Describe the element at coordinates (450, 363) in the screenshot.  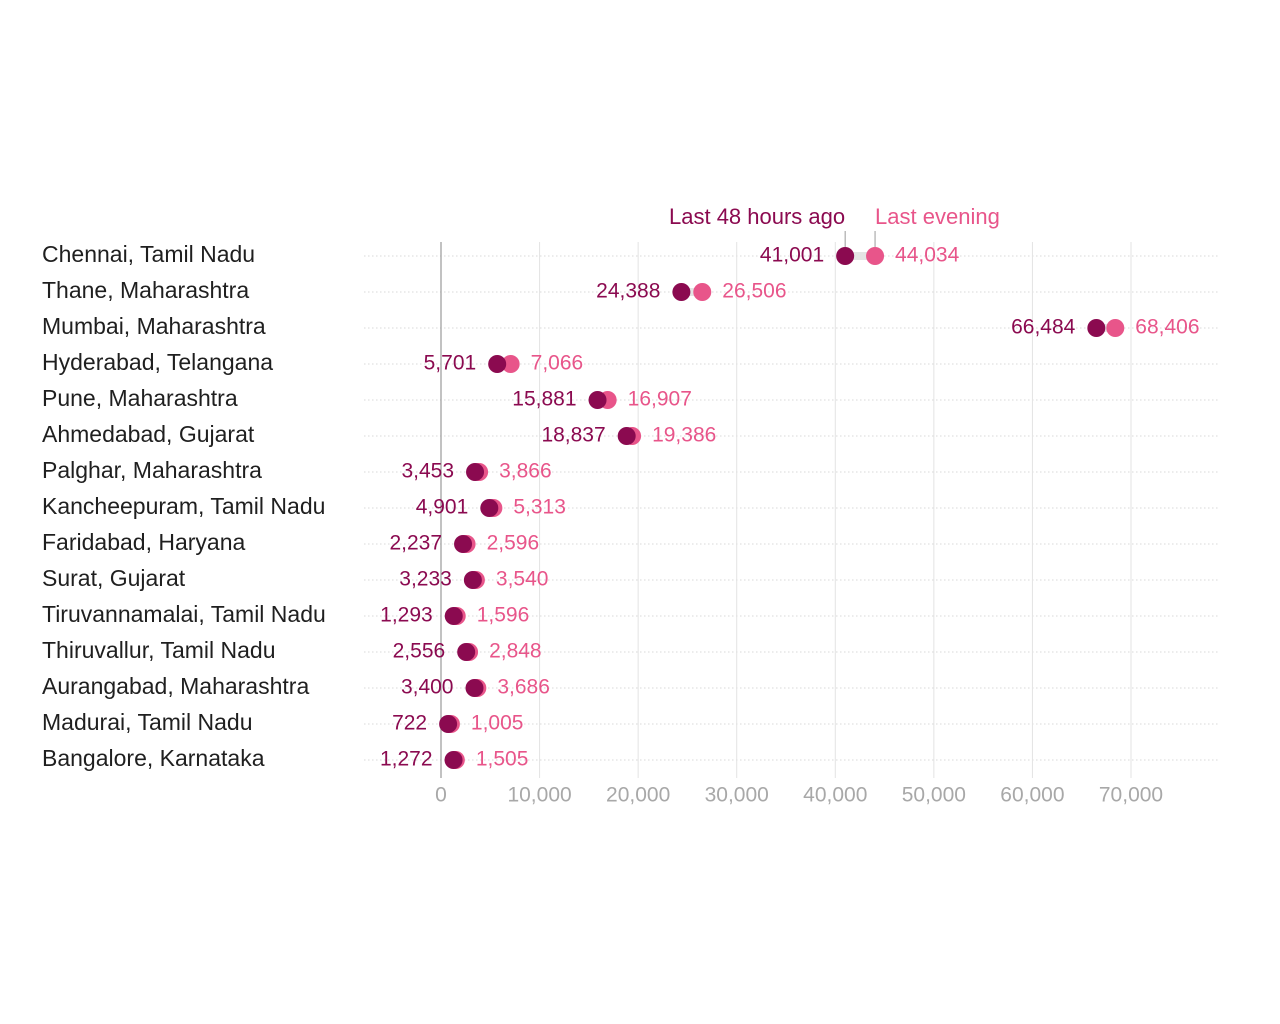
I see `value-label-48-hours-ago: 5,701` at that location.